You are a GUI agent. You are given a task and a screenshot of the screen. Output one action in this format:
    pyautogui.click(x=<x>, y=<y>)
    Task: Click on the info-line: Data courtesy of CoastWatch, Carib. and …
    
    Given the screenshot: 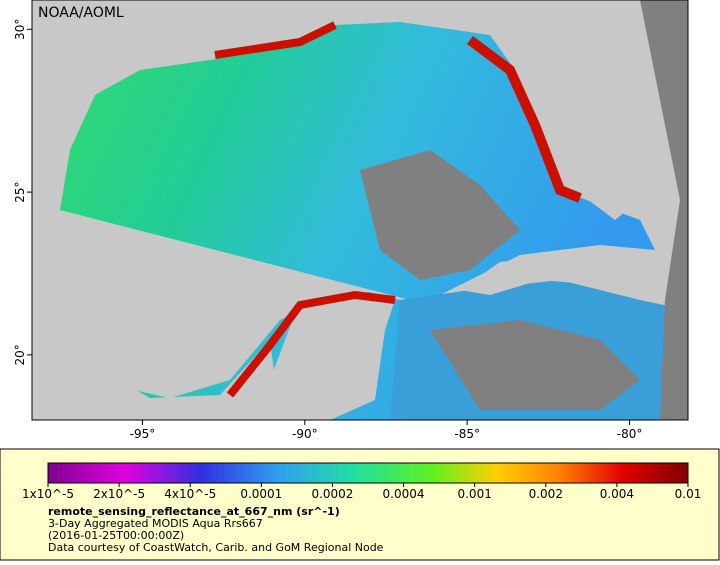 What is the action you would take?
    pyautogui.click(x=216, y=547)
    